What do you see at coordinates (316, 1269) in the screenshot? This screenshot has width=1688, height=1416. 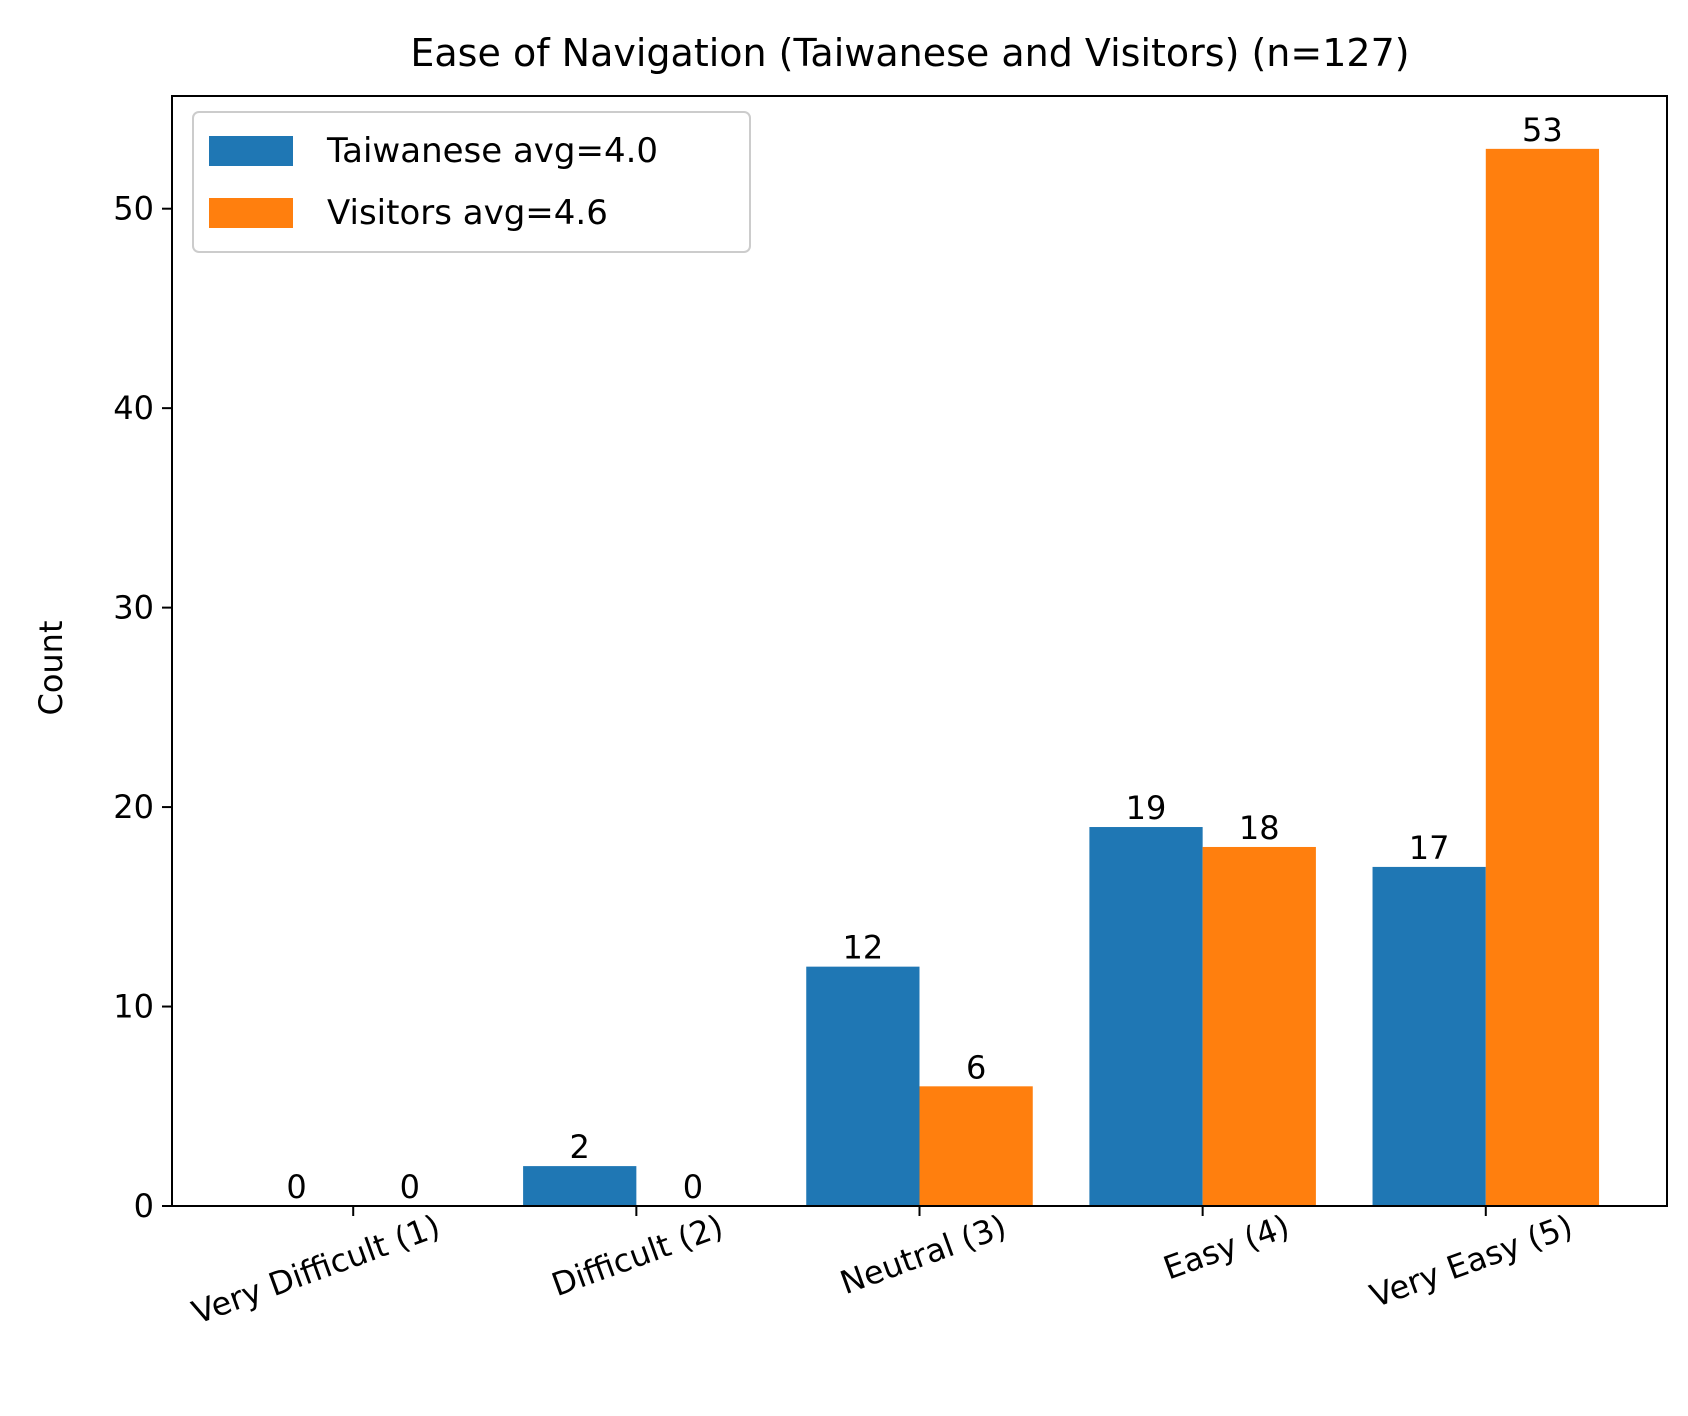 I see `x-tick-label: Very Difficult (1)` at bounding box center [316, 1269].